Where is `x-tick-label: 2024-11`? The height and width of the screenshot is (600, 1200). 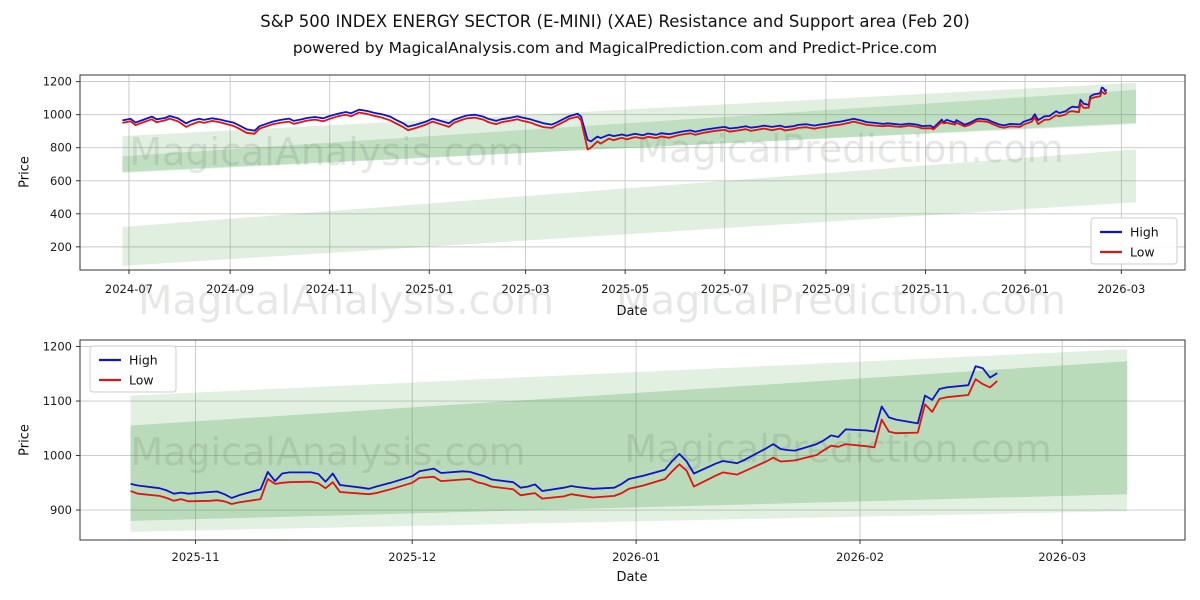
x-tick-label: 2024-11 is located at coordinates (330, 289).